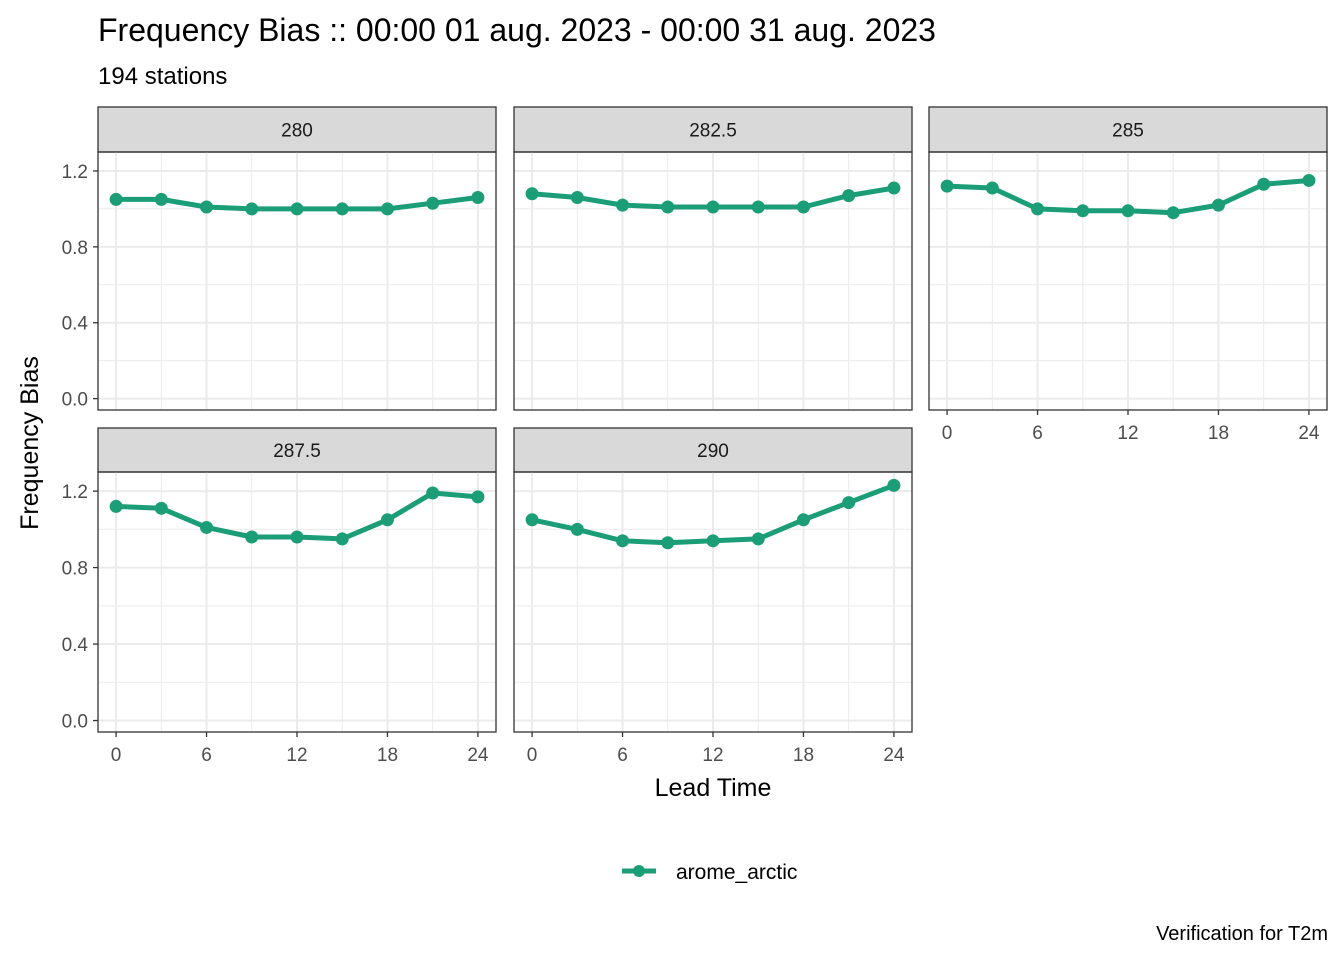 Image resolution: width=1344 pixels, height=960 pixels. I want to click on facet-strip-label: 290, so click(713, 451).